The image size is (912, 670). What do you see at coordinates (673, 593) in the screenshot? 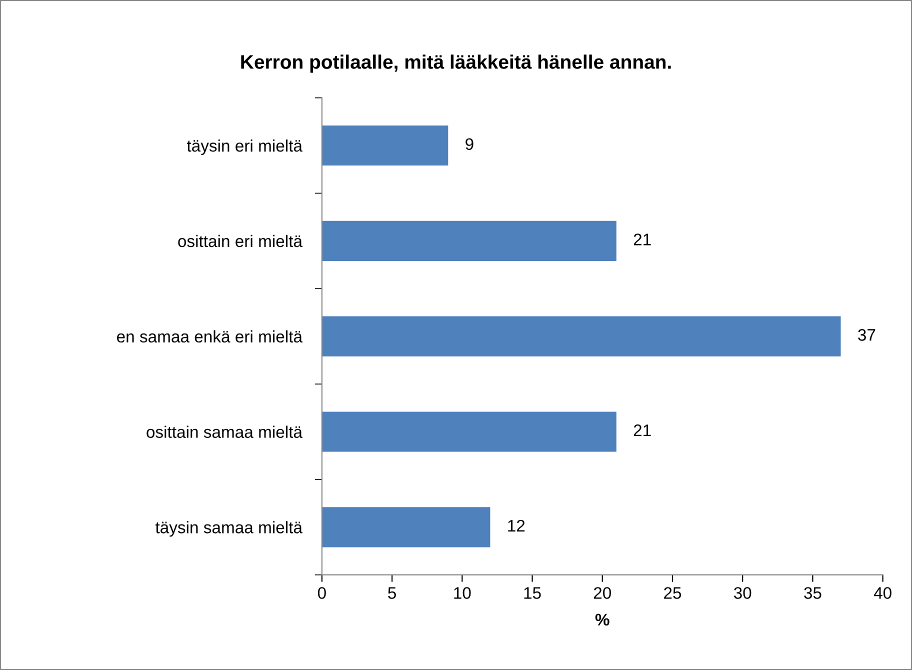
I see `x-tick-label: 25` at bounding box center [673, 593].